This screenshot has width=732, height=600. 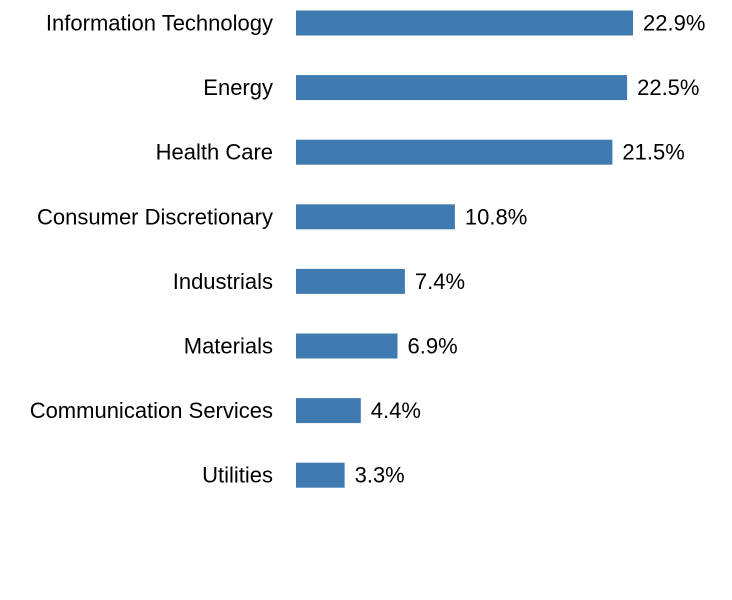 I want to click on bar-consumer-discretionary, so click(x=375, y=217).